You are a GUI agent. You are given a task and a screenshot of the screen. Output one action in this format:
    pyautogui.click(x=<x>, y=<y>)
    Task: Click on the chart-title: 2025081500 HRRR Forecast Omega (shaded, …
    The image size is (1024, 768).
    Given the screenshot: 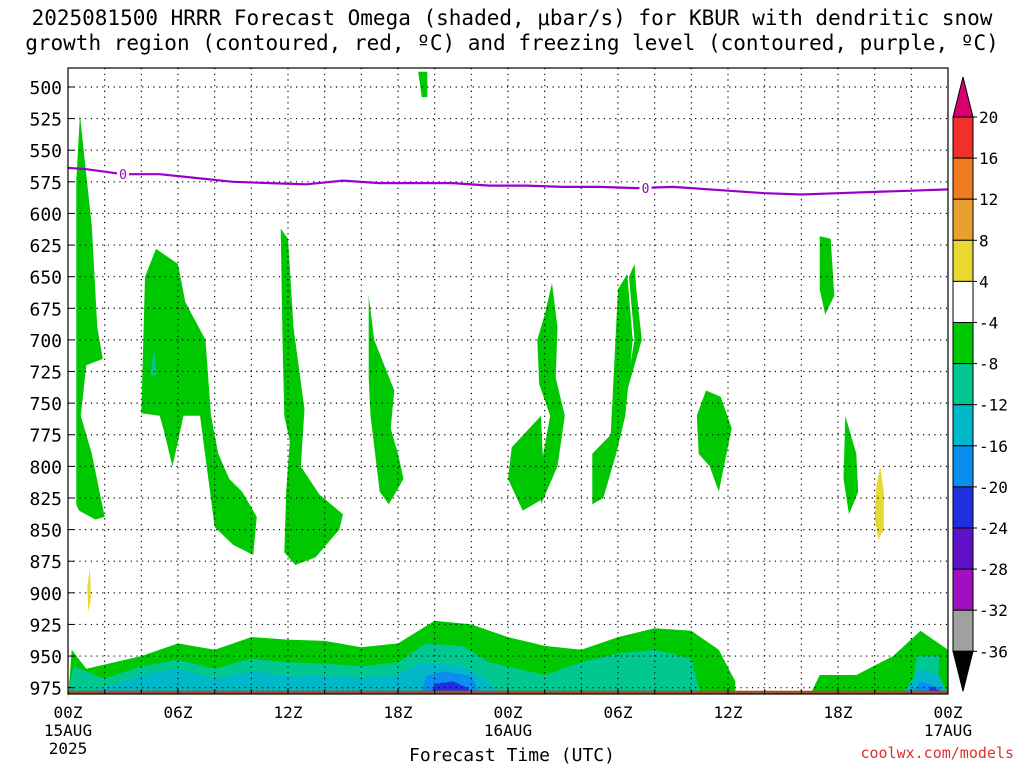 What is the action you would take?
    pyautogui.click(x=512, y=31)
    